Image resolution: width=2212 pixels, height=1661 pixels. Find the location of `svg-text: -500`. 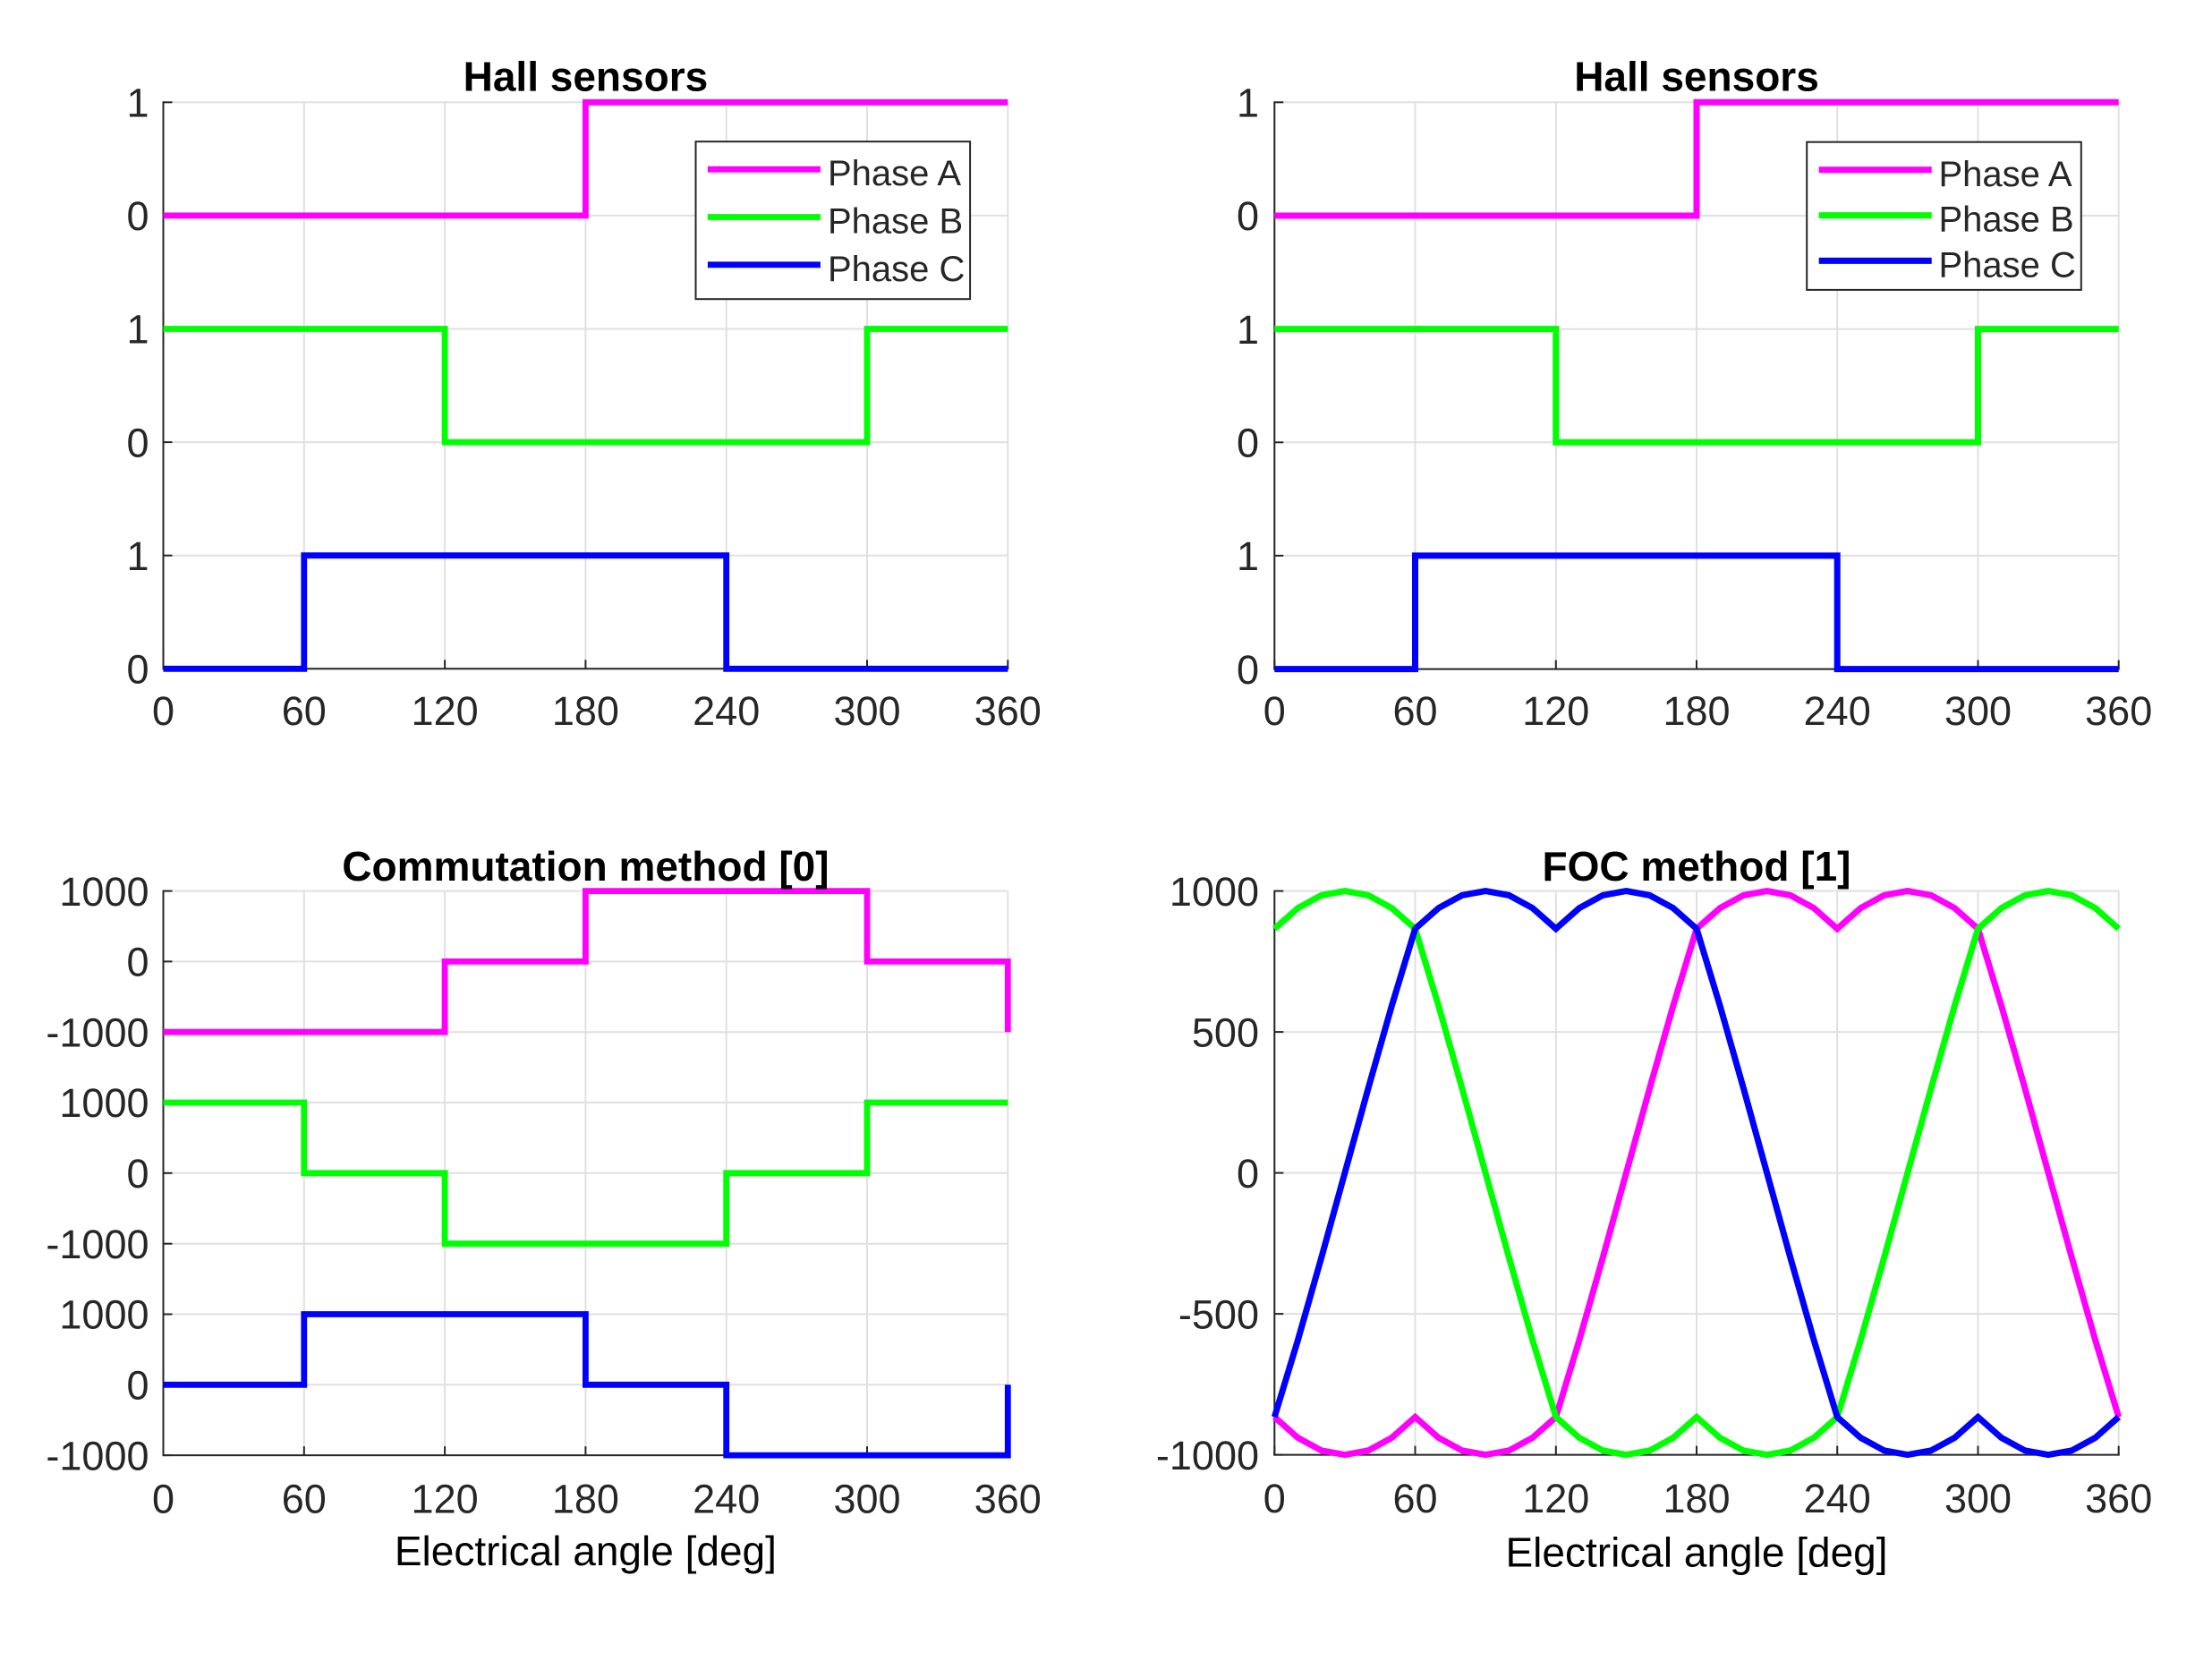

svg-text: -500 is located at coordinates (1218, 1314).